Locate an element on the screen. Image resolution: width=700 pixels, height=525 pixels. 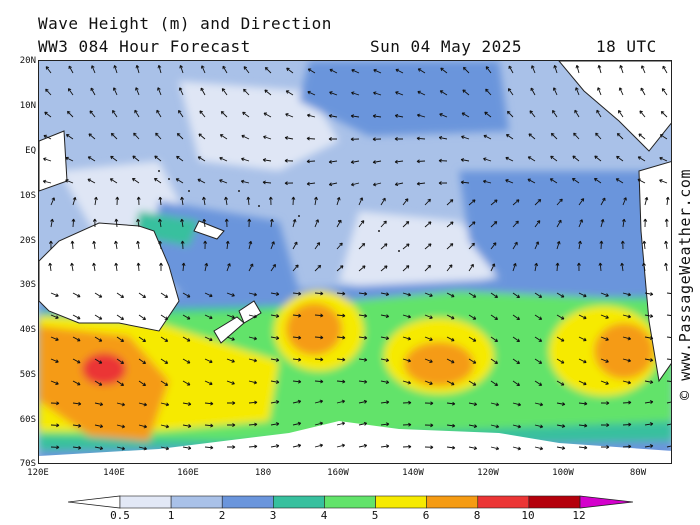
lat-label: 10N is located at coordinates (27, 106).